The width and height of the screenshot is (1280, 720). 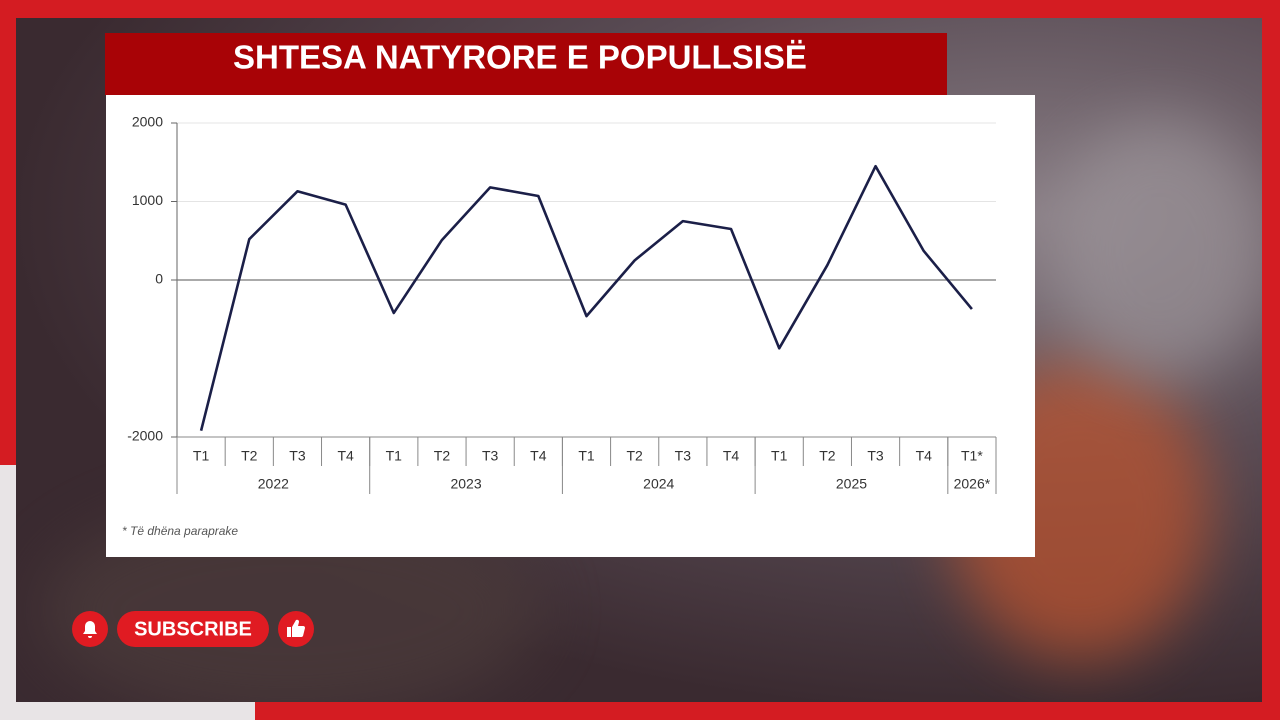 What do you see at coordinates (465, 484) in the screenshot?
I see `group-label: 2023` at bounding box center [465, 484].